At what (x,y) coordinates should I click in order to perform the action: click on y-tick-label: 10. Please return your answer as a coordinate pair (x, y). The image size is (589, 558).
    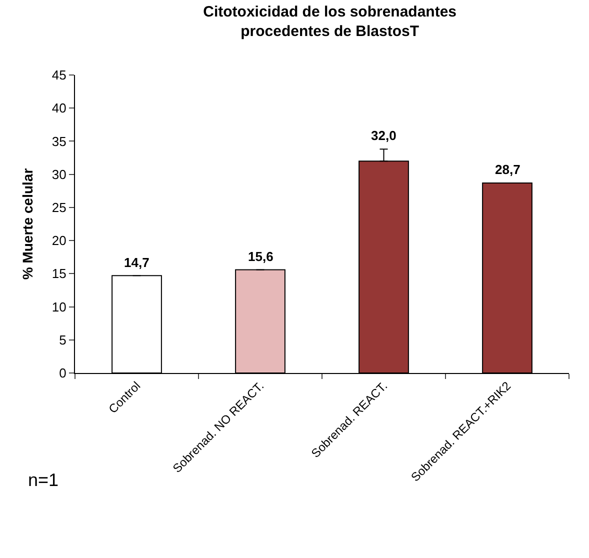
    Looking at the image, I should click on (59, 306).